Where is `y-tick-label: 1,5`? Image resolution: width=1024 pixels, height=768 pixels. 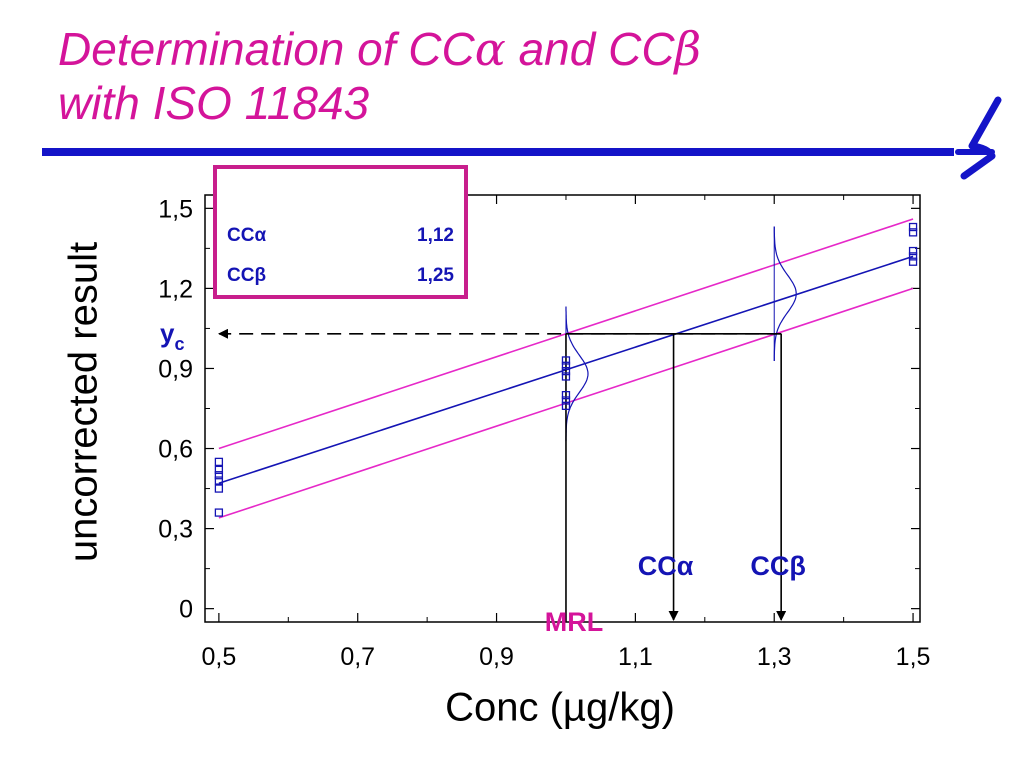 y-tick-label: 1,5 is located at coordinates (175, 209).